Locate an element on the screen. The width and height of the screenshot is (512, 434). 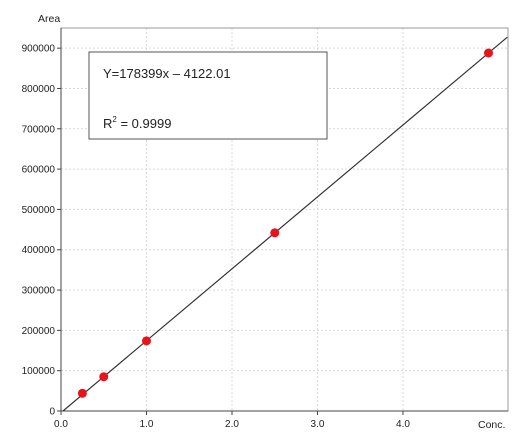
r-squared-superscript: 2 is located at coordinates (114, 119).